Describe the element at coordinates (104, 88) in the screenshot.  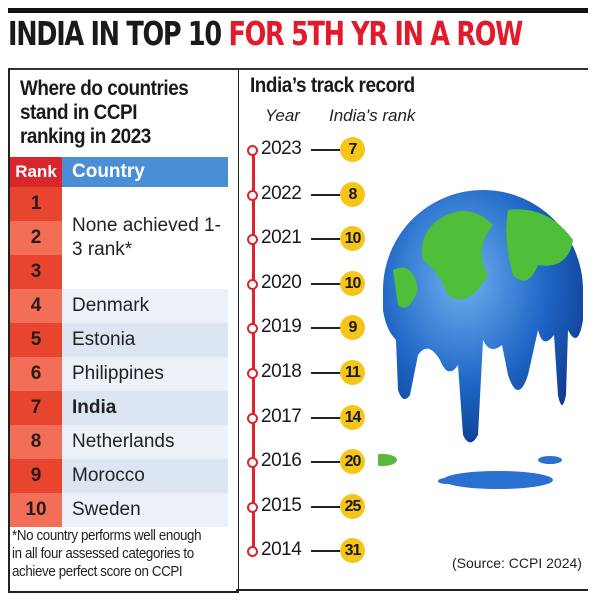
I see `ranking-title-line: Where do countries` at that location.